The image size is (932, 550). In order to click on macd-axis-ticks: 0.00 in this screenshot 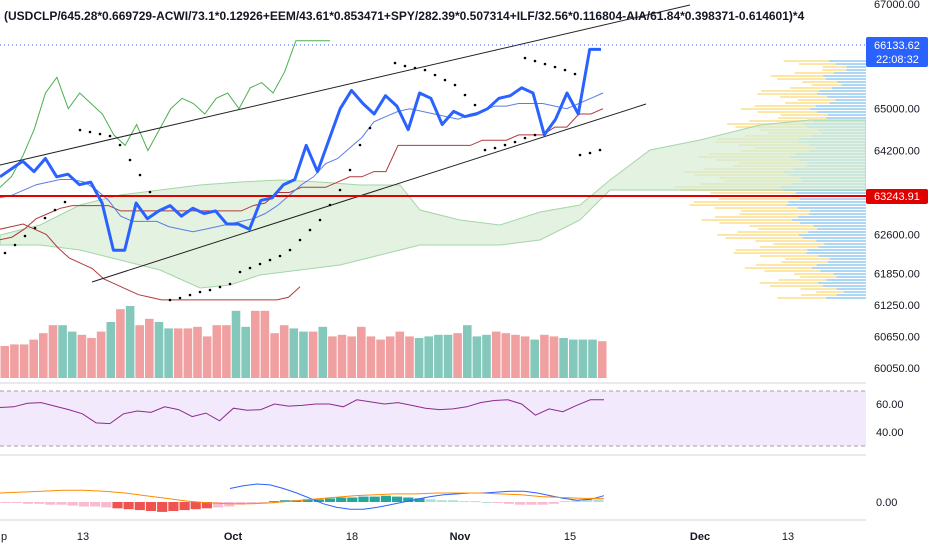, I will do `click(886, 503)`.